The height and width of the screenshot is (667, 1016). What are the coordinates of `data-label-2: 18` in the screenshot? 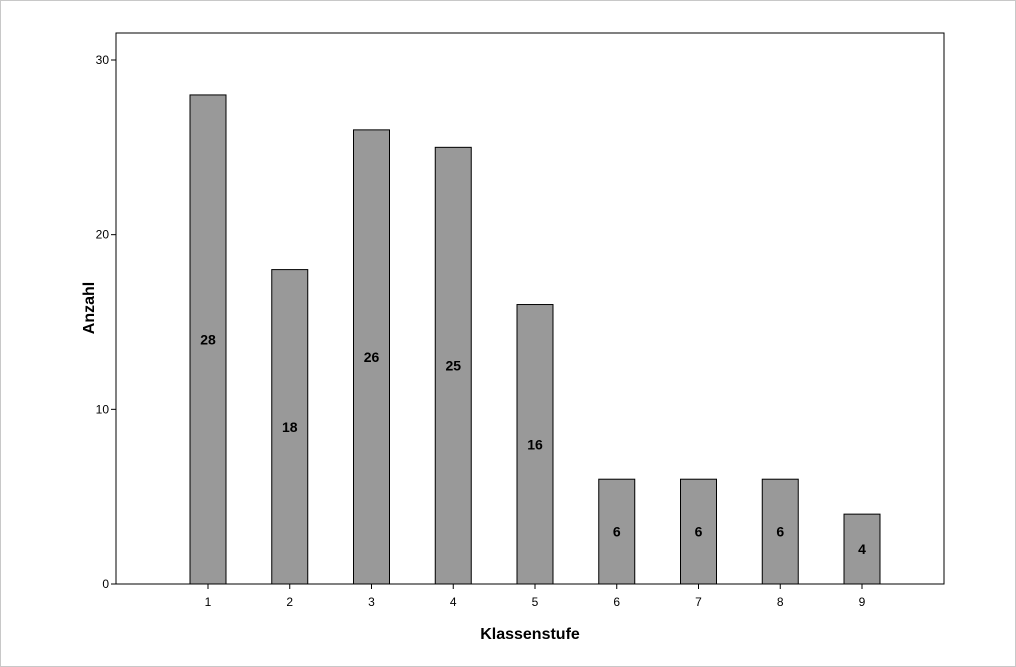 It's located at (290, 427).